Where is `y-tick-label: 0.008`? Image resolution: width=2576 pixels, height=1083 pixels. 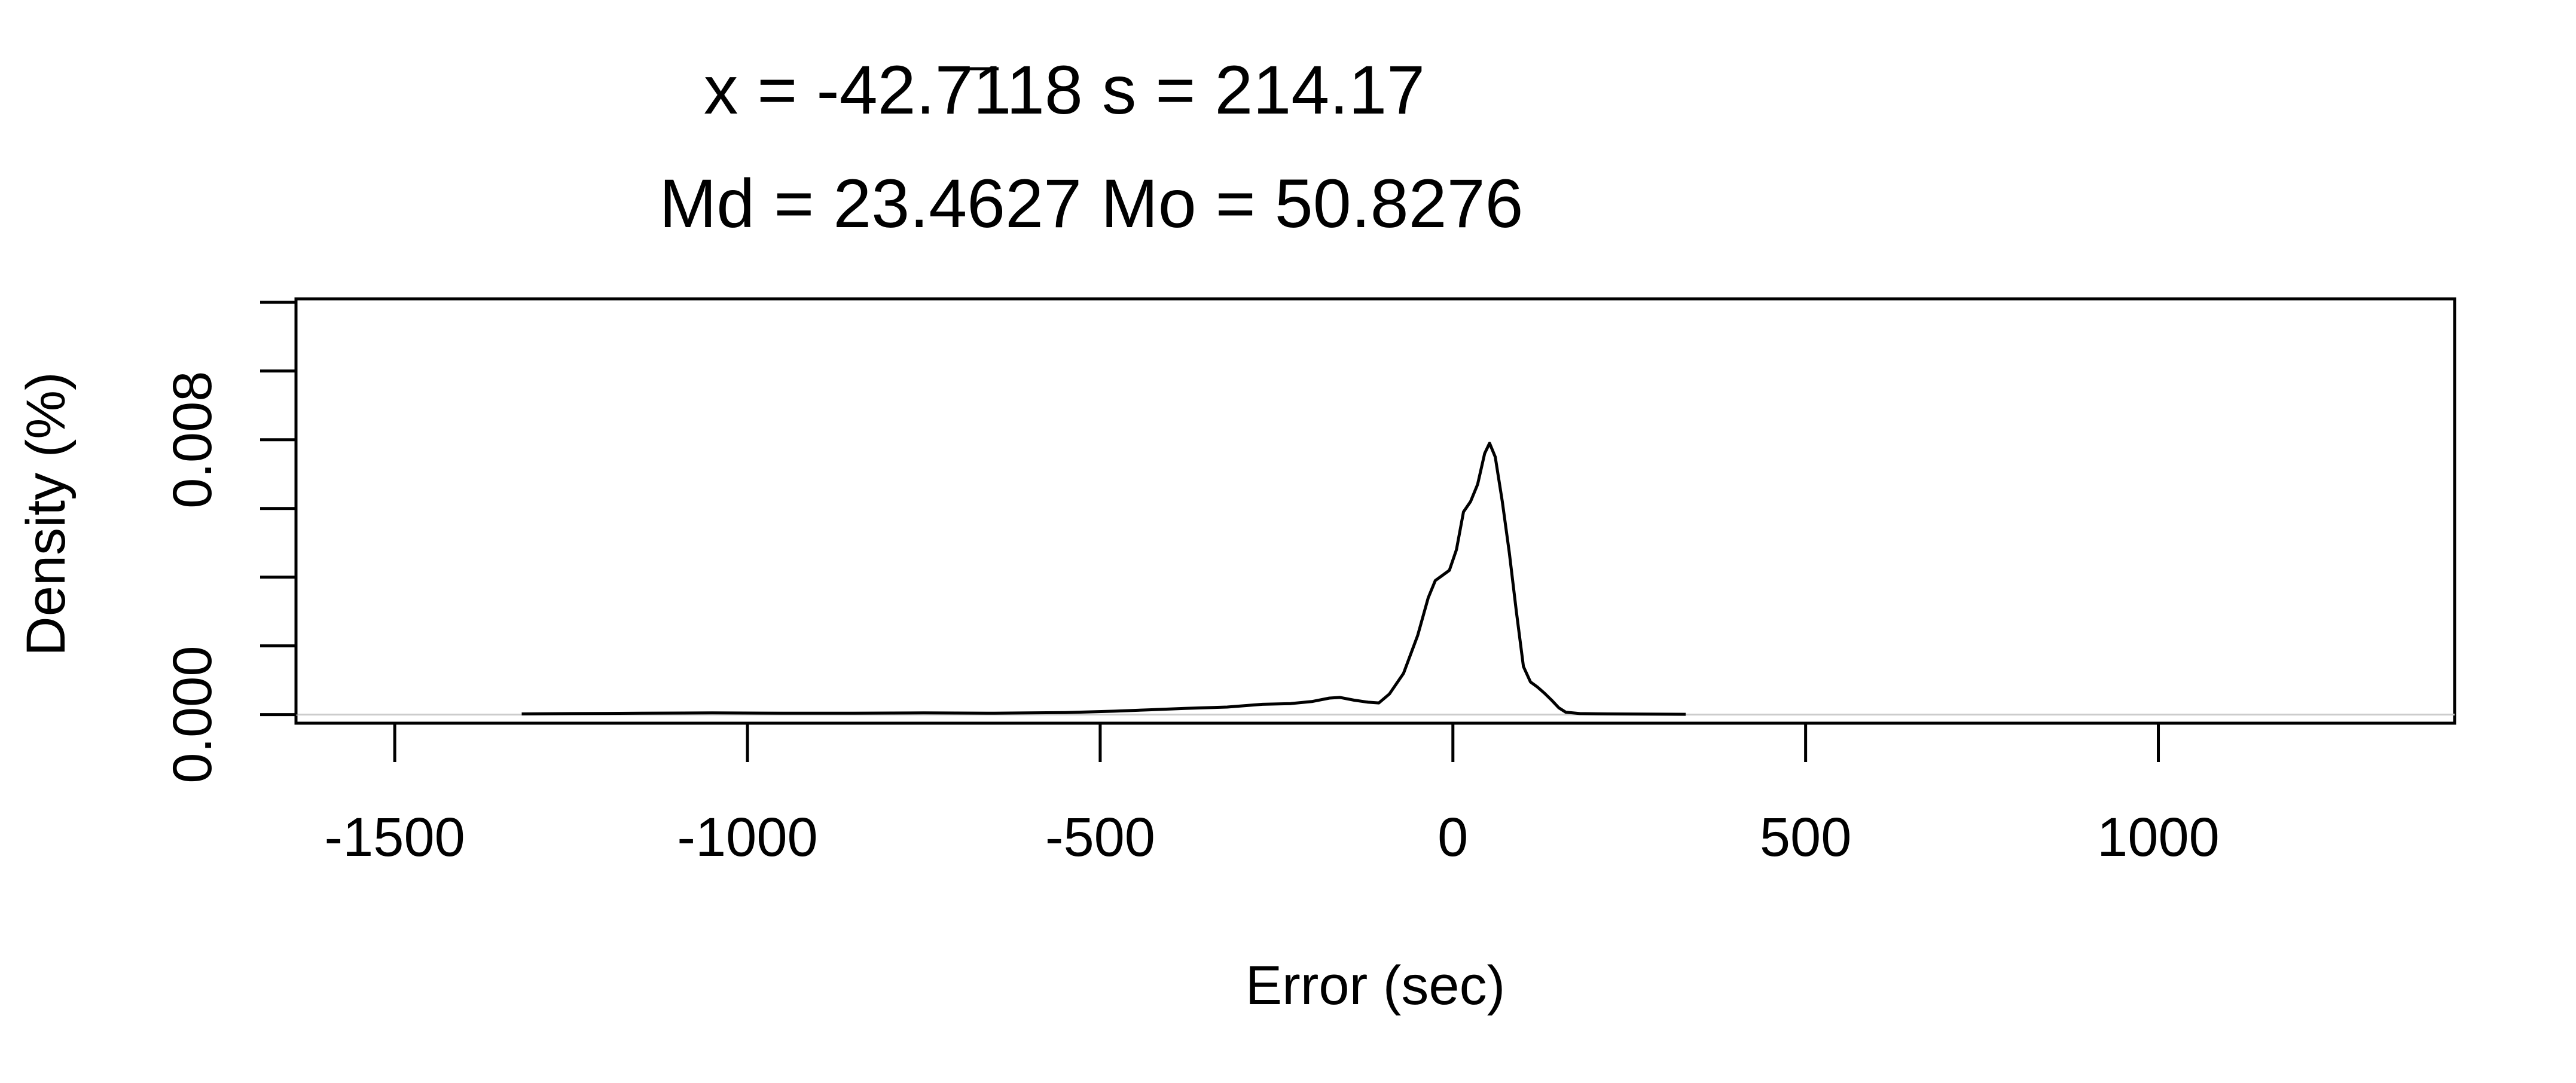 y-tick-label: 0.008 is located at coordinates (192, 440).